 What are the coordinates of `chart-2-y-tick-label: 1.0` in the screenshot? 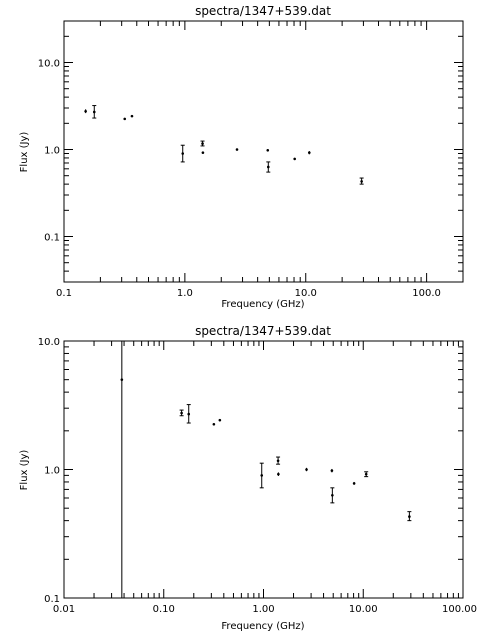 It's located at (52, 471).